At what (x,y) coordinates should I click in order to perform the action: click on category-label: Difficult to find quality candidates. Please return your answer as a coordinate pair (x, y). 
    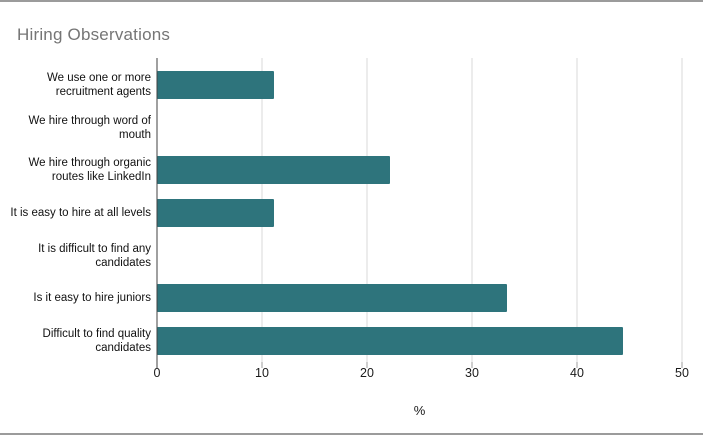
    Looking at the image, I should click on (80, 340).